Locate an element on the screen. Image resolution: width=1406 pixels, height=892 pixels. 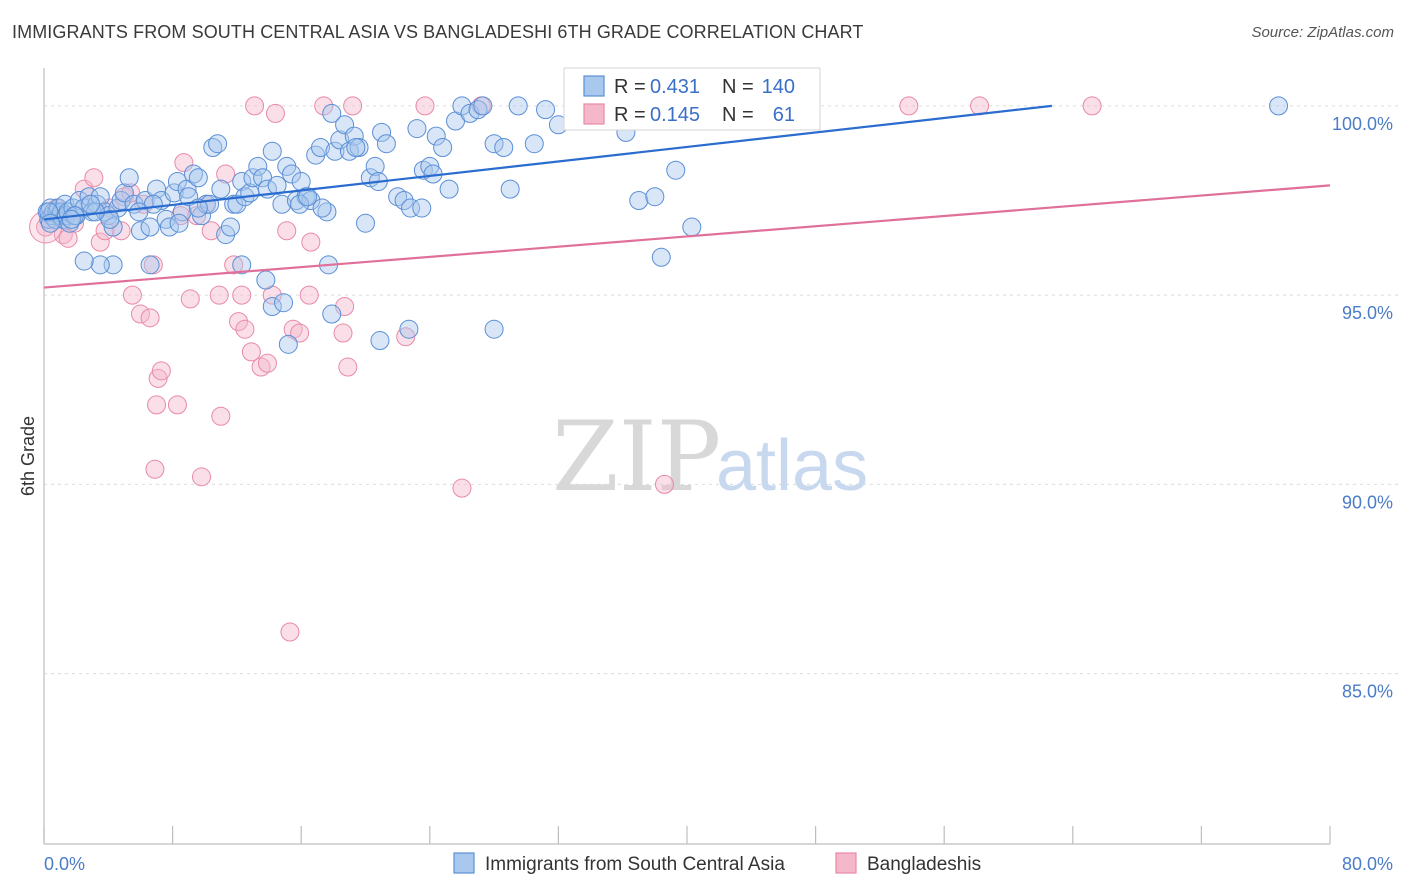
x-ticks is located at coordinates (687, 835).